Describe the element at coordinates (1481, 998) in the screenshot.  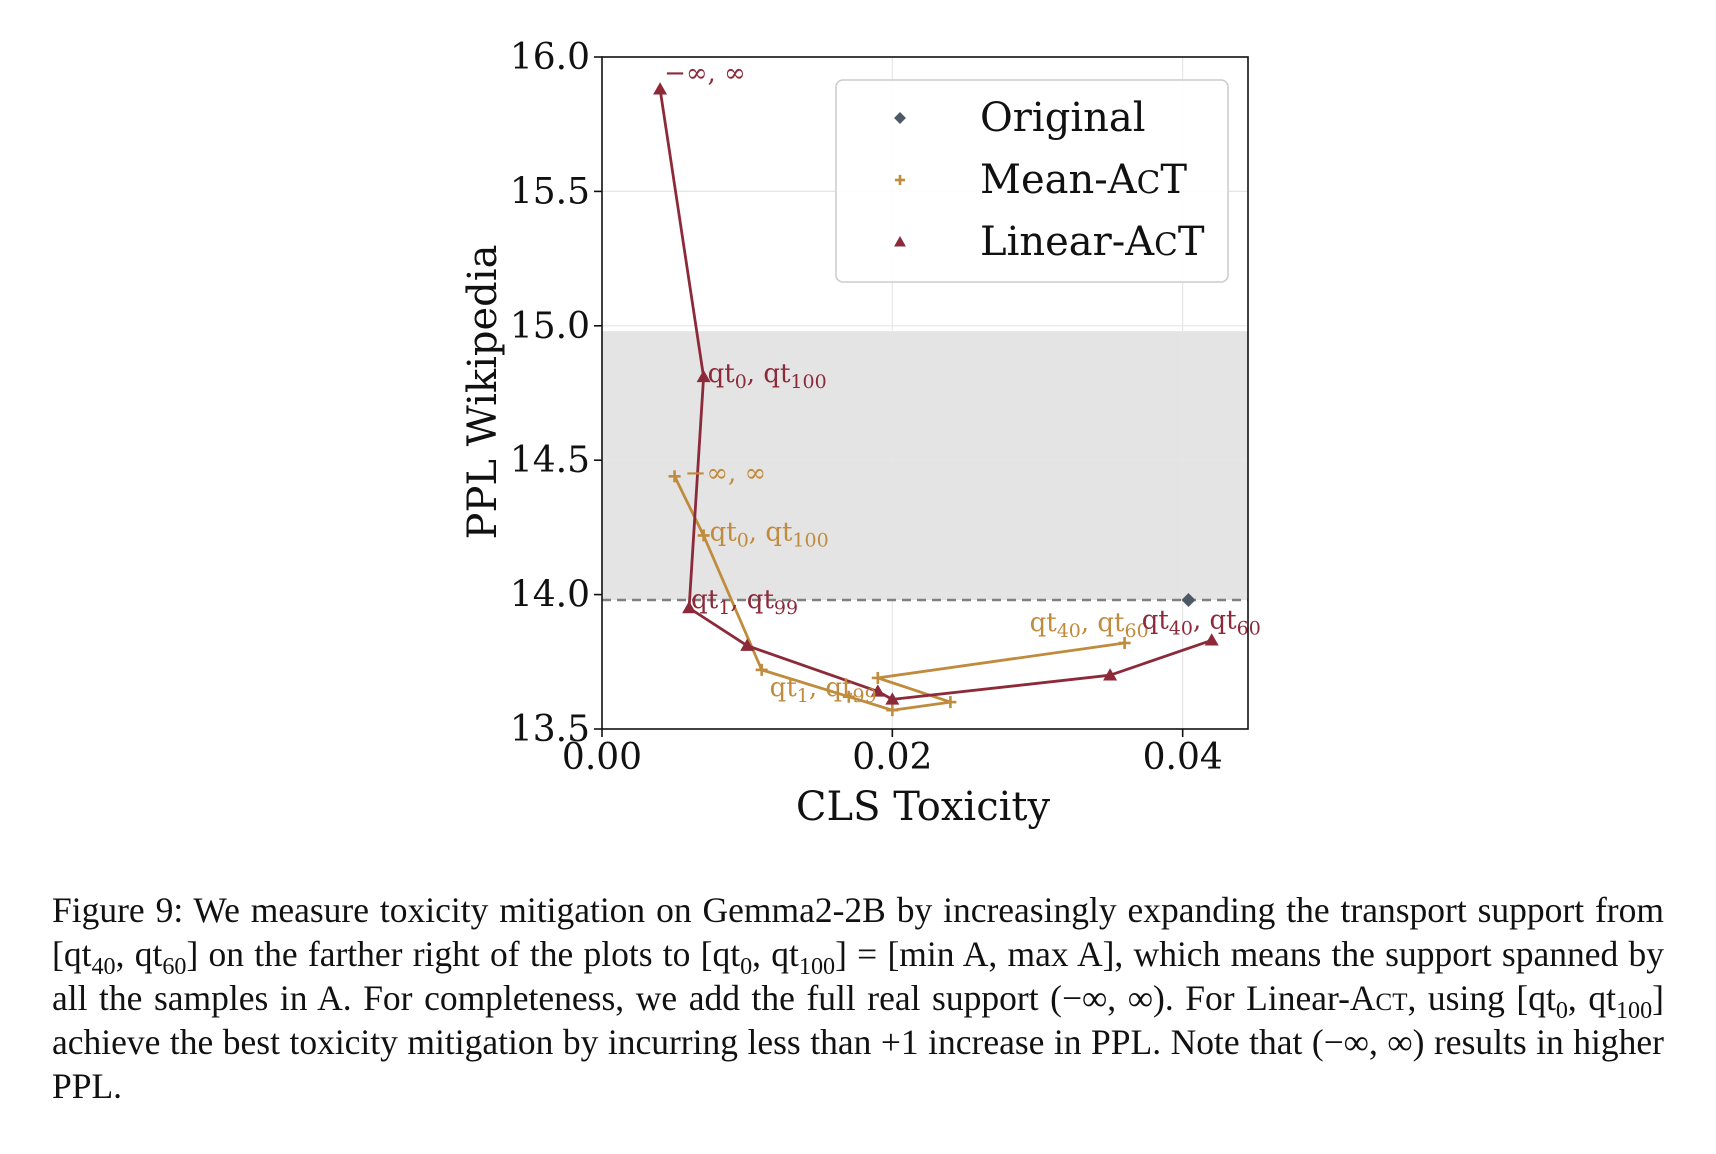
I see `caption-text: , using [qt` at that location.